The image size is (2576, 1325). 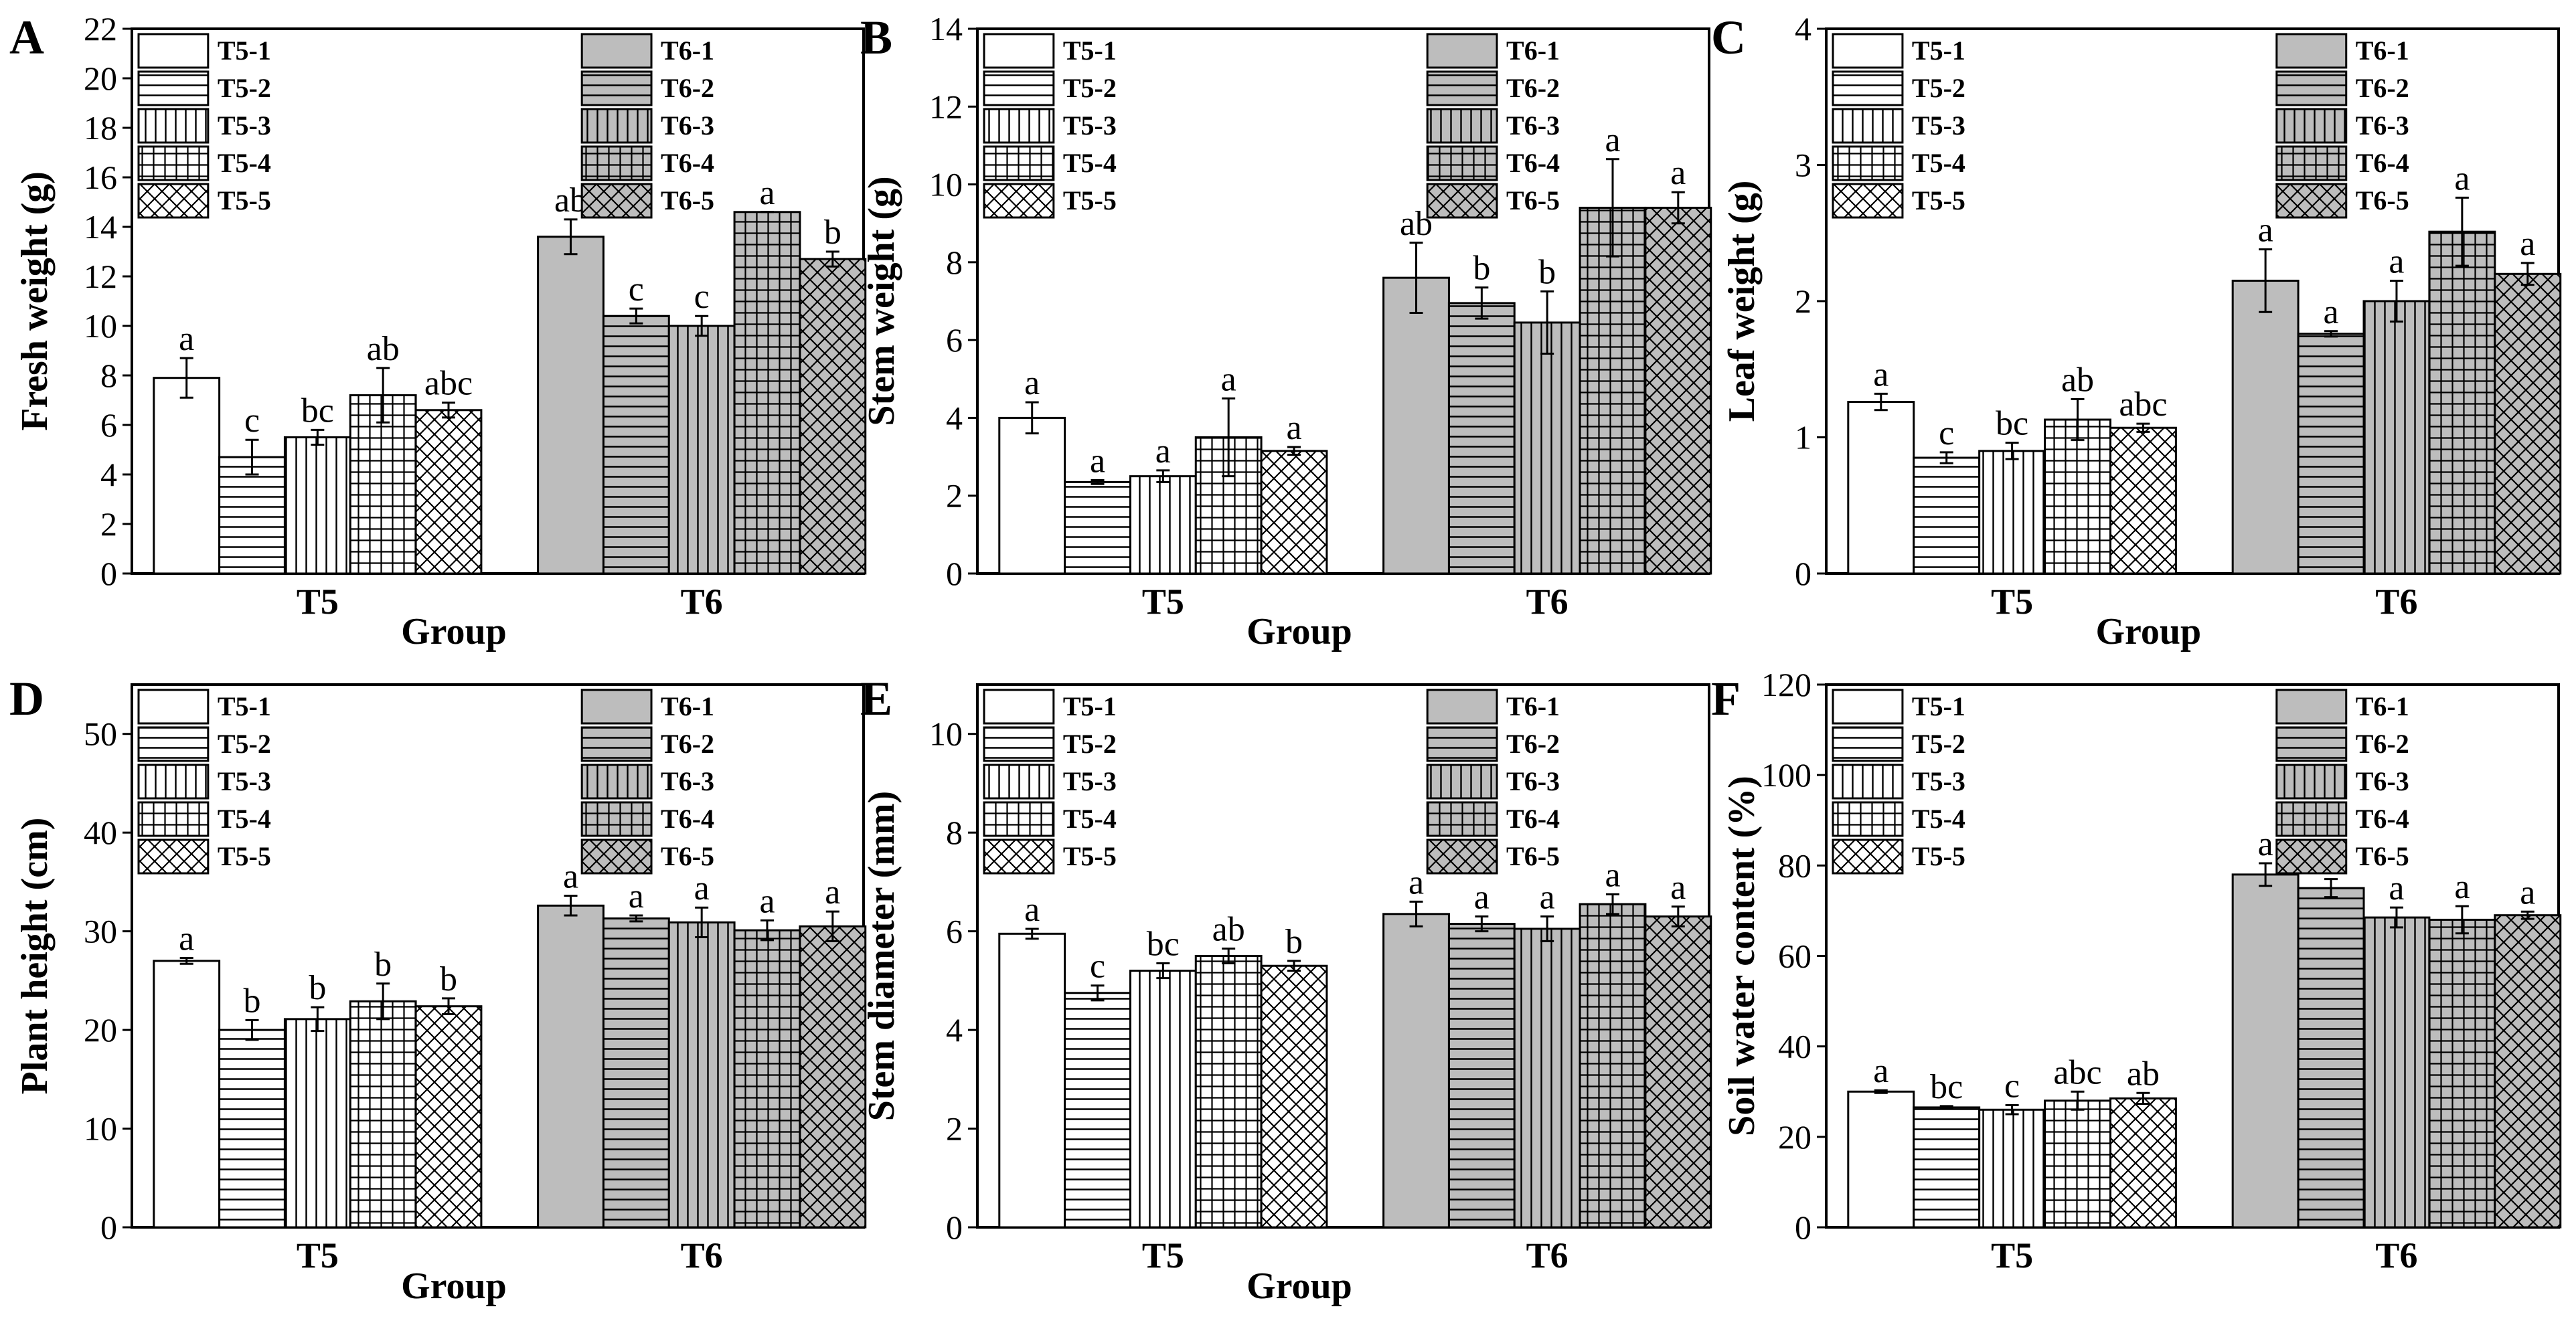 I want to click on y-axis-label: Stem diameter (mm), so click(x=882, y=956).